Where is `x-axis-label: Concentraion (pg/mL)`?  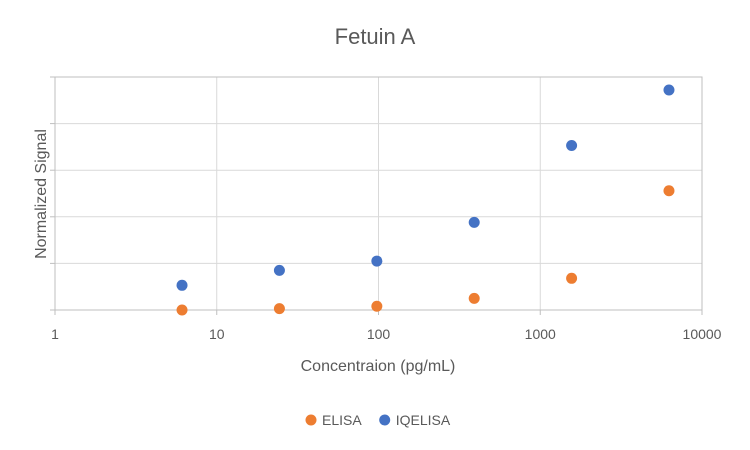 x-axis-label: Concentraion (pg/mL) is located at coordinates (378, 366).